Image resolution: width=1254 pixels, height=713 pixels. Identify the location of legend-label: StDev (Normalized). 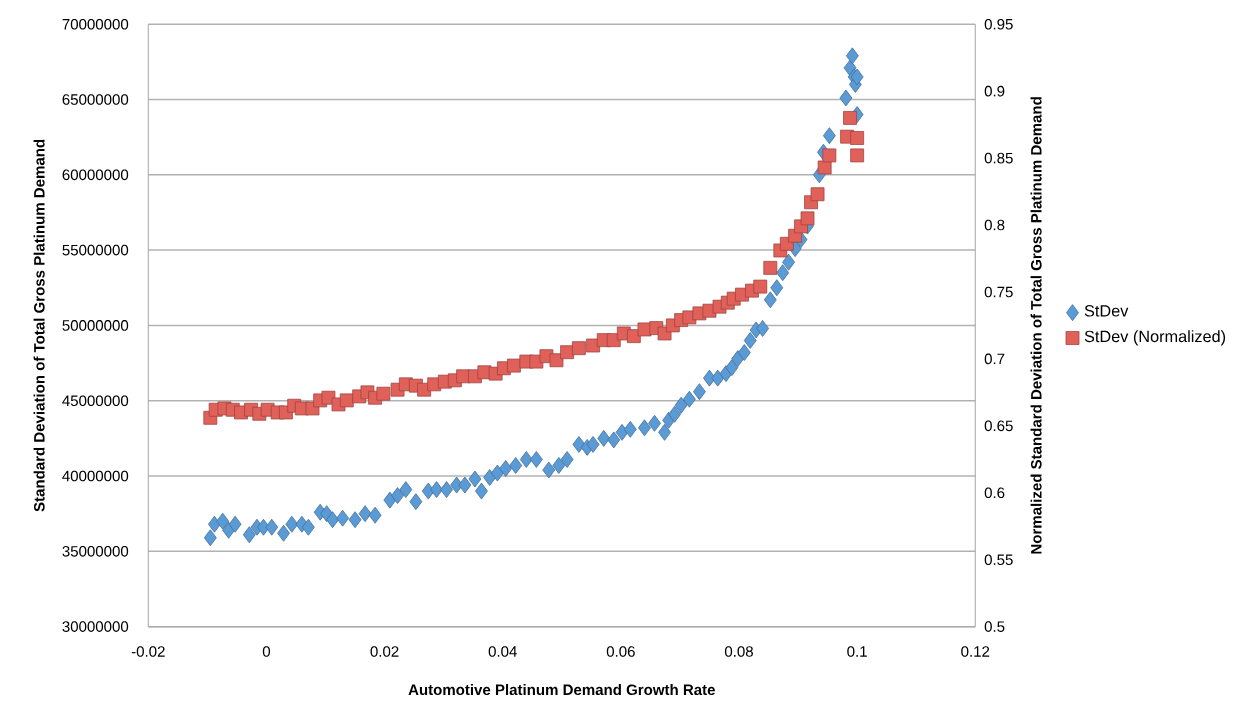
(1155, 338).